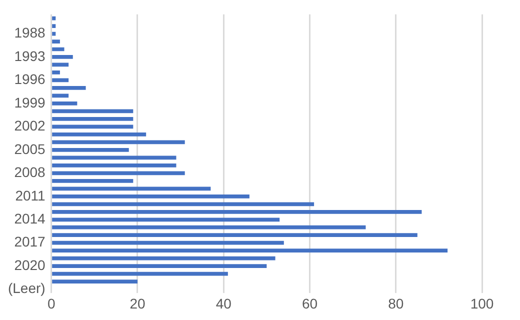 The width and height of the screenshot is (520, 320). What do you see at coordinates (30, 56) in the screenshot?
I see `y-tick-label: 1993` at bounding box center [30, 56].